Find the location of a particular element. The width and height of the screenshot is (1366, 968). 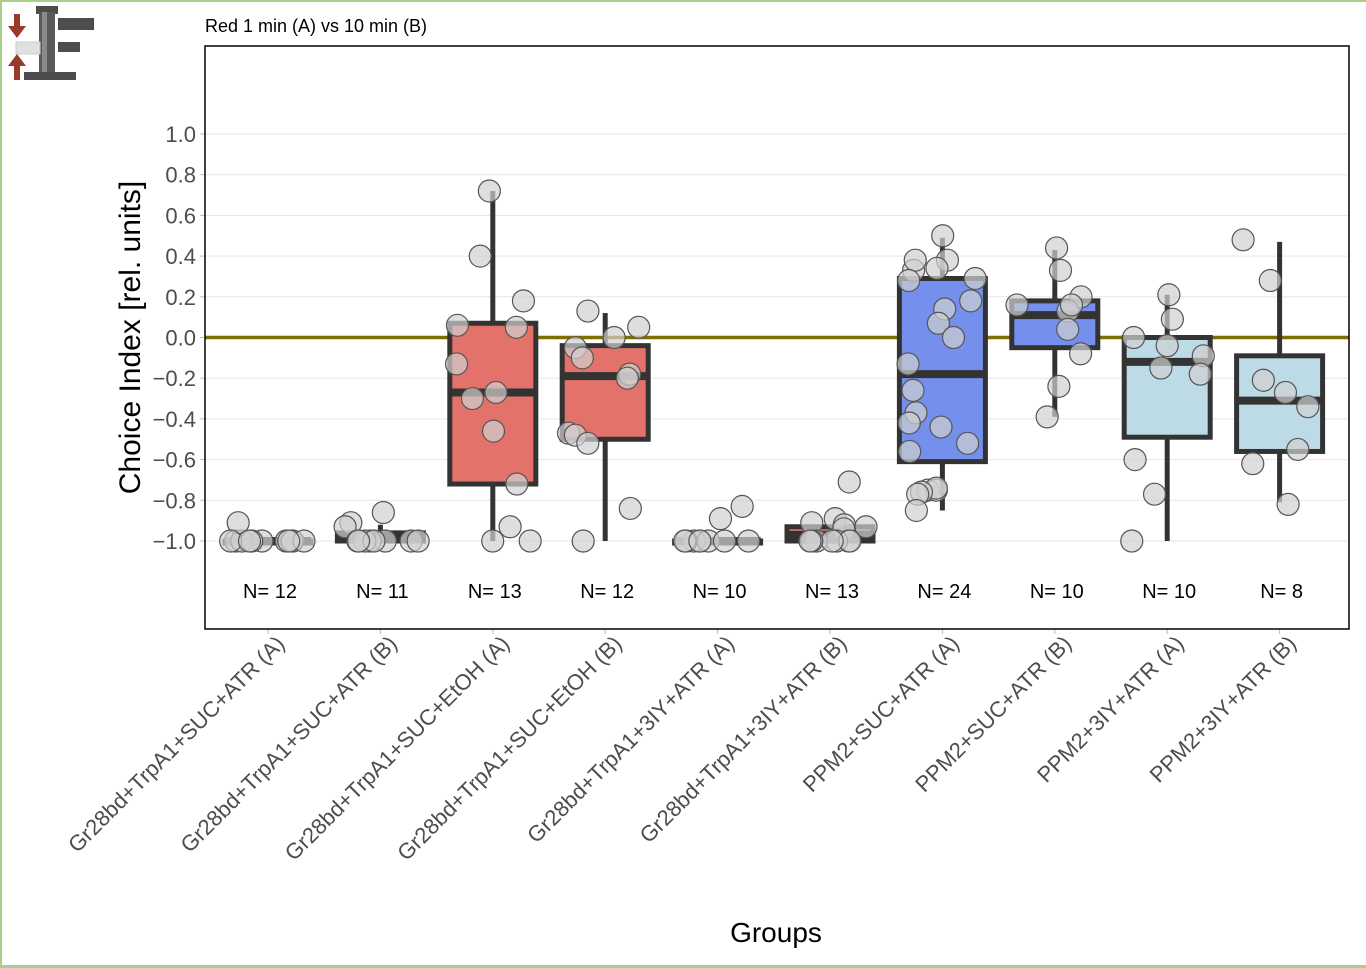

n-count-label: N= 8 is located at coordinates (1281, 592).